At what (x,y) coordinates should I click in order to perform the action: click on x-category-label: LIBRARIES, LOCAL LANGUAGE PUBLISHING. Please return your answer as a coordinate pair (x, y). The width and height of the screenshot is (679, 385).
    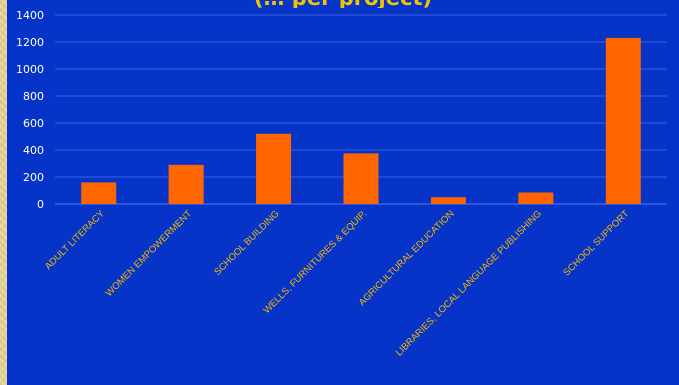
    Looking at the image, I should click on (469, 283).